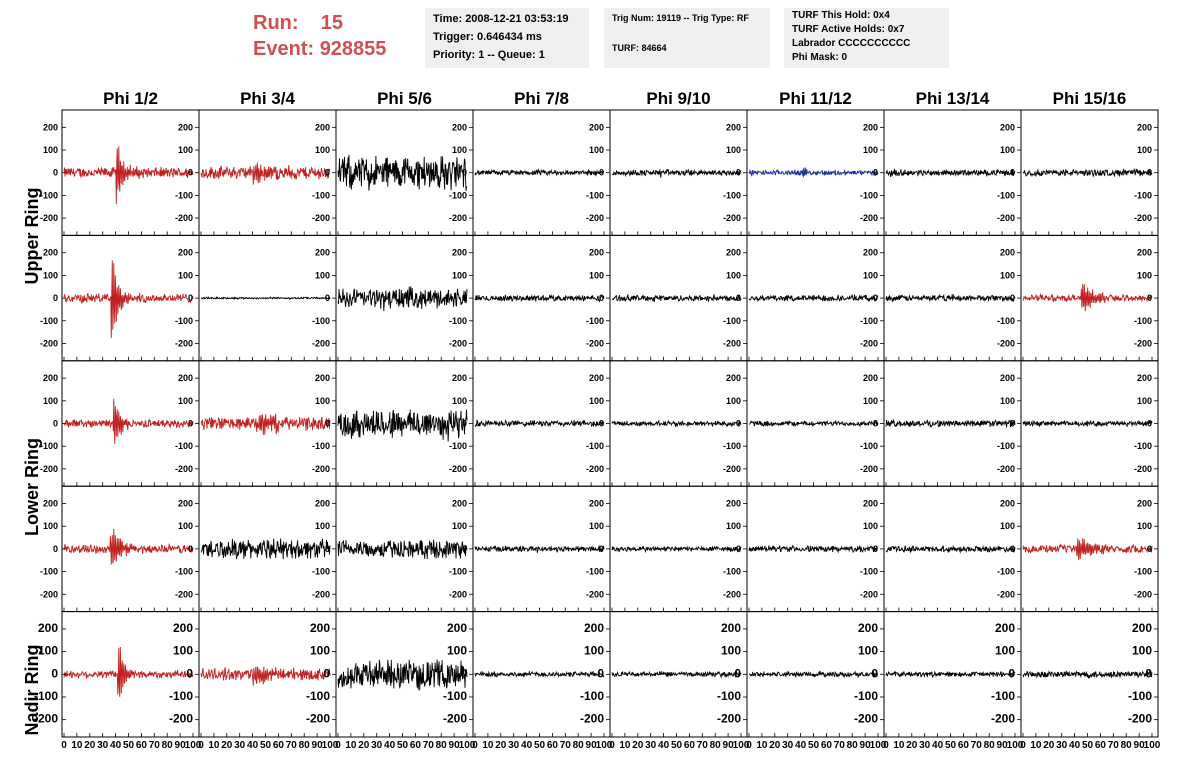 Image resolution: width=1196 pixels, height=772 pixels. Describe the element at coordinates (501, 19) in the screenshot. I see `time-line: Time: 2008-12-21 03:53:19` at that location.